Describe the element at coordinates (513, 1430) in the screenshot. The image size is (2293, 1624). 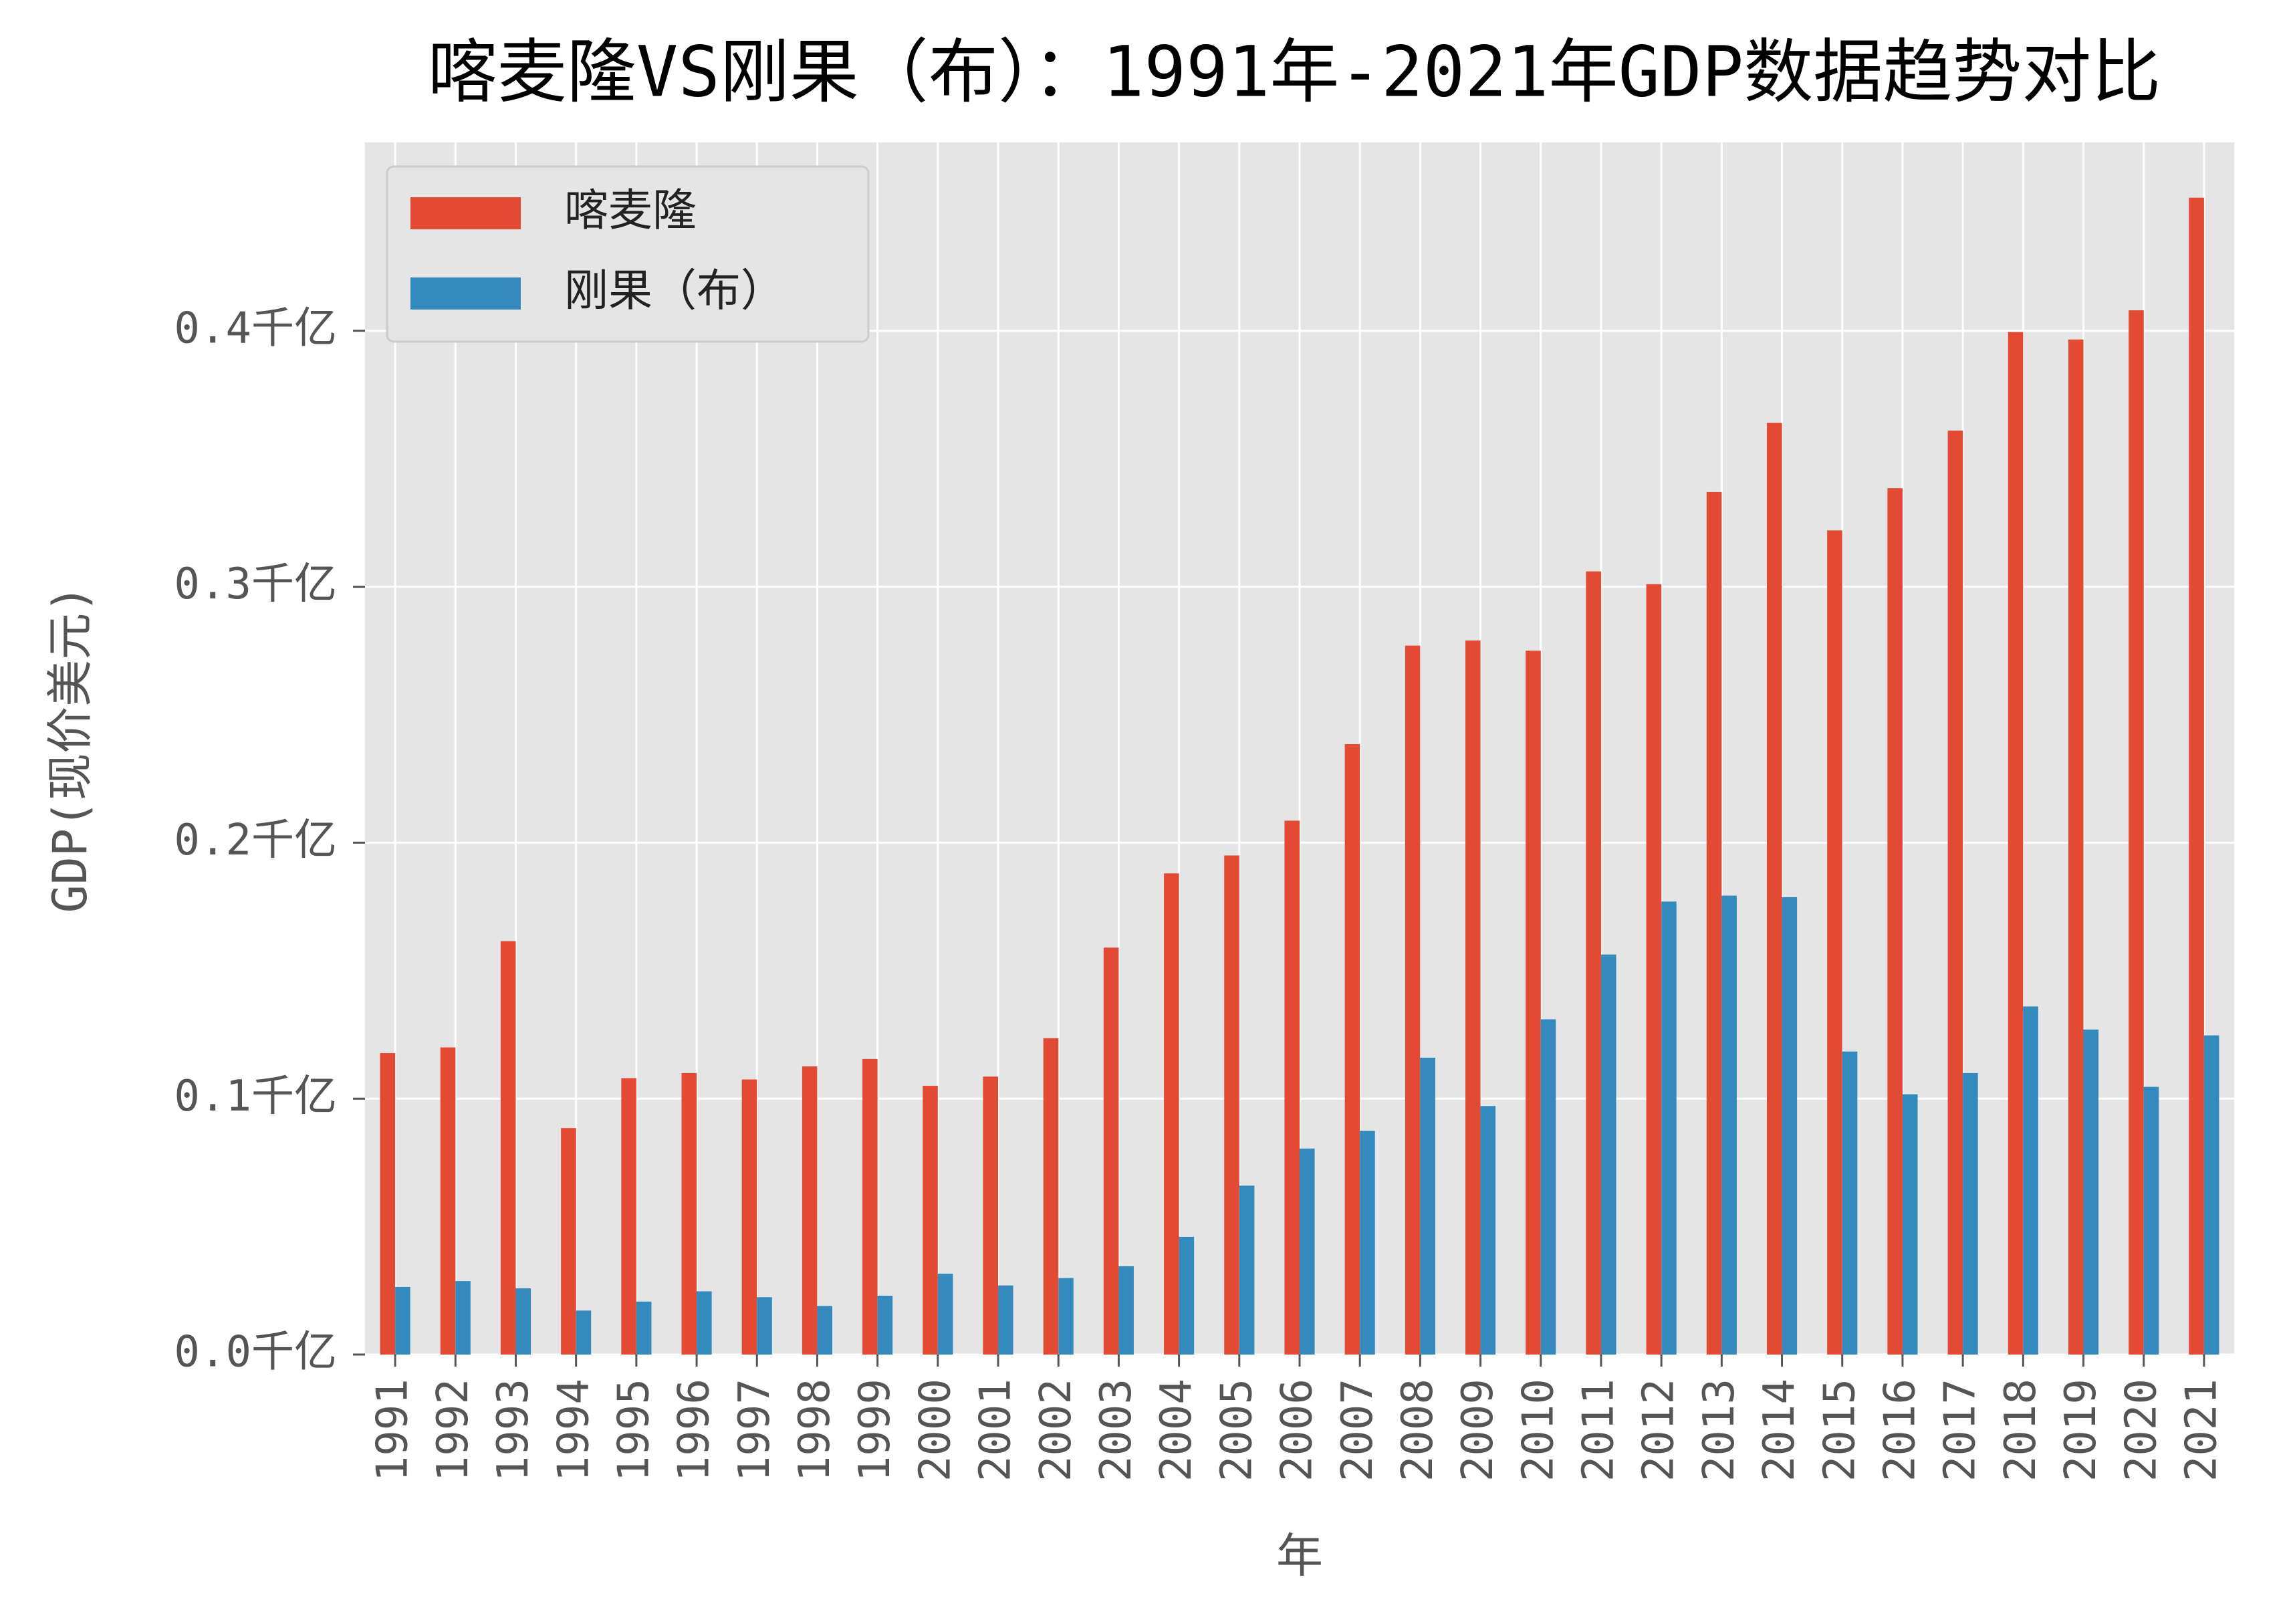
I see `x-tick-label: 1993` at that location.